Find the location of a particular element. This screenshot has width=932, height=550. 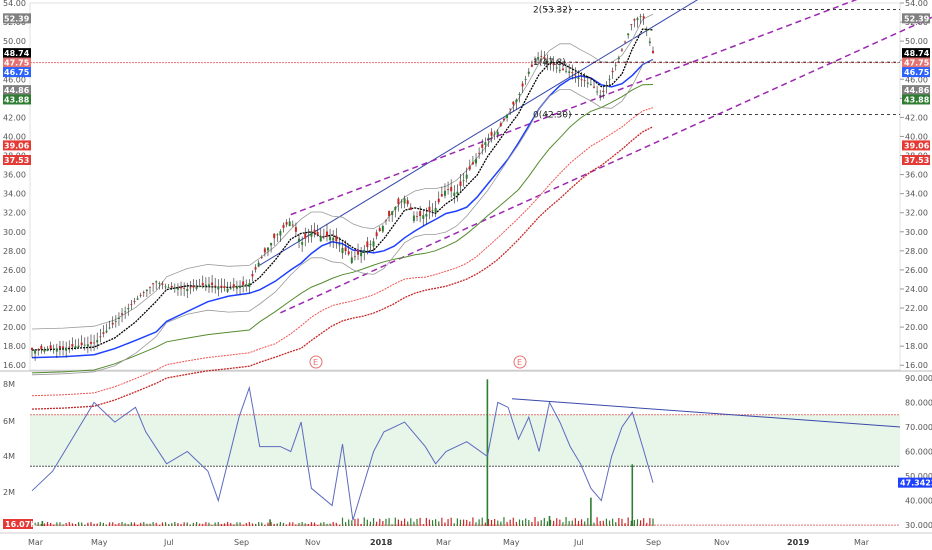

y-tick-label-right: 34.00 is located at coordinates (916, 194).